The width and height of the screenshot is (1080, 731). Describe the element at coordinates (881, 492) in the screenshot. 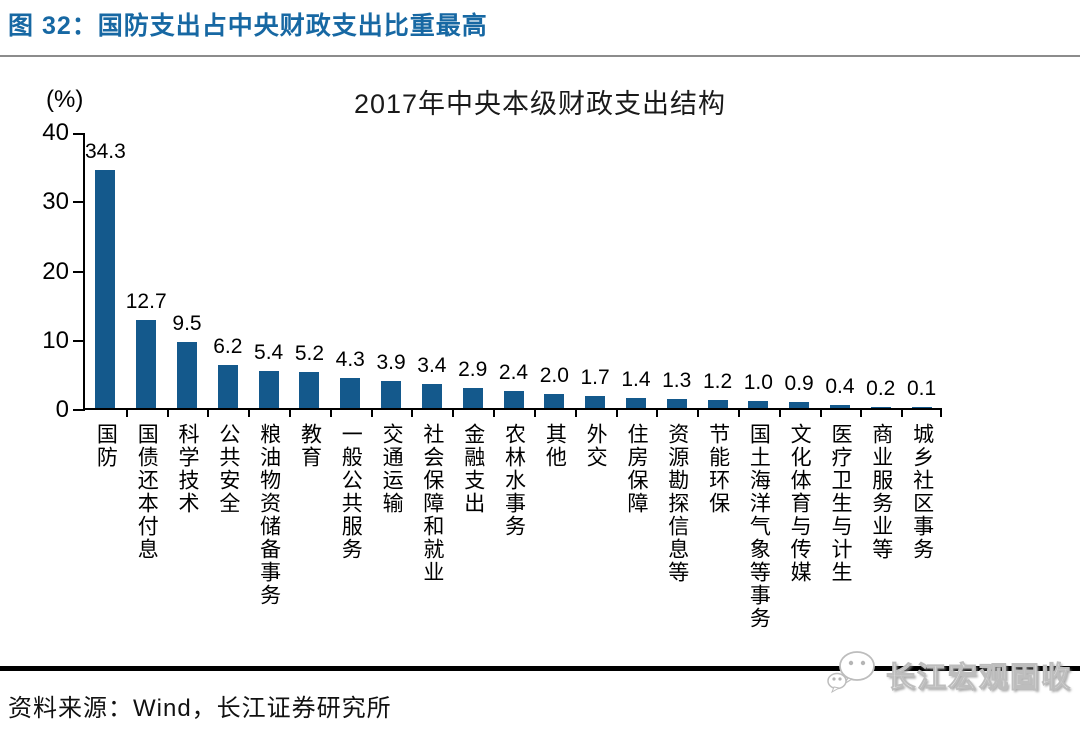

I see `category-label: 商业服务业等` at that location.